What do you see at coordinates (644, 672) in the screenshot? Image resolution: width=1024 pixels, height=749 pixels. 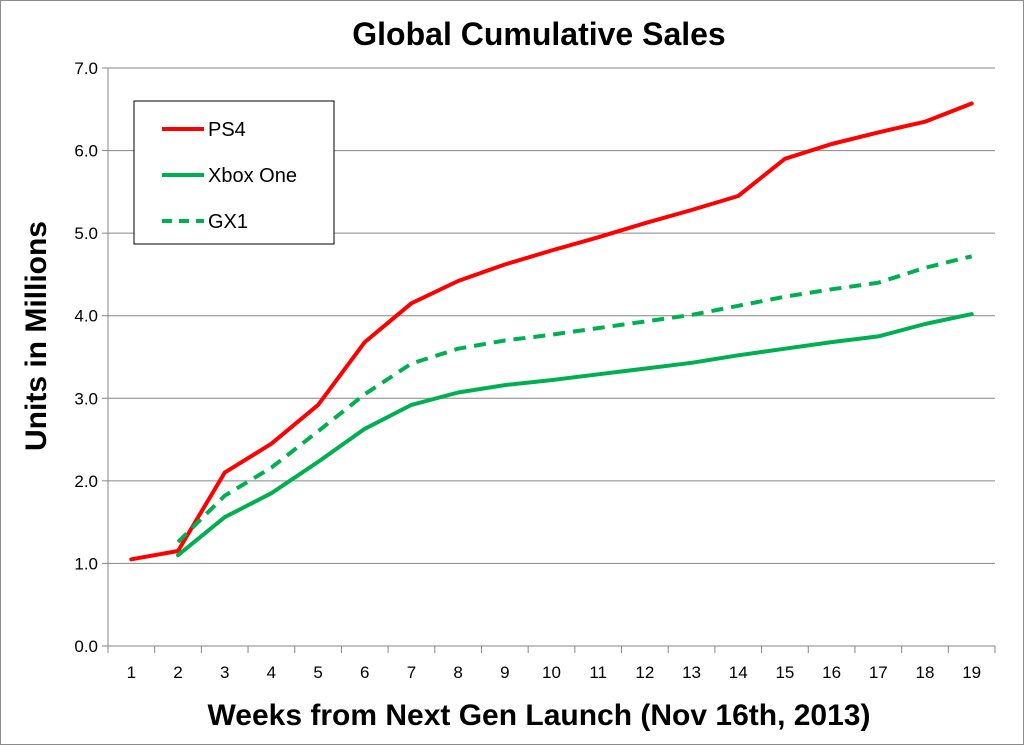 I see `x-tick-label: 12` at bounding box center [644, 672].